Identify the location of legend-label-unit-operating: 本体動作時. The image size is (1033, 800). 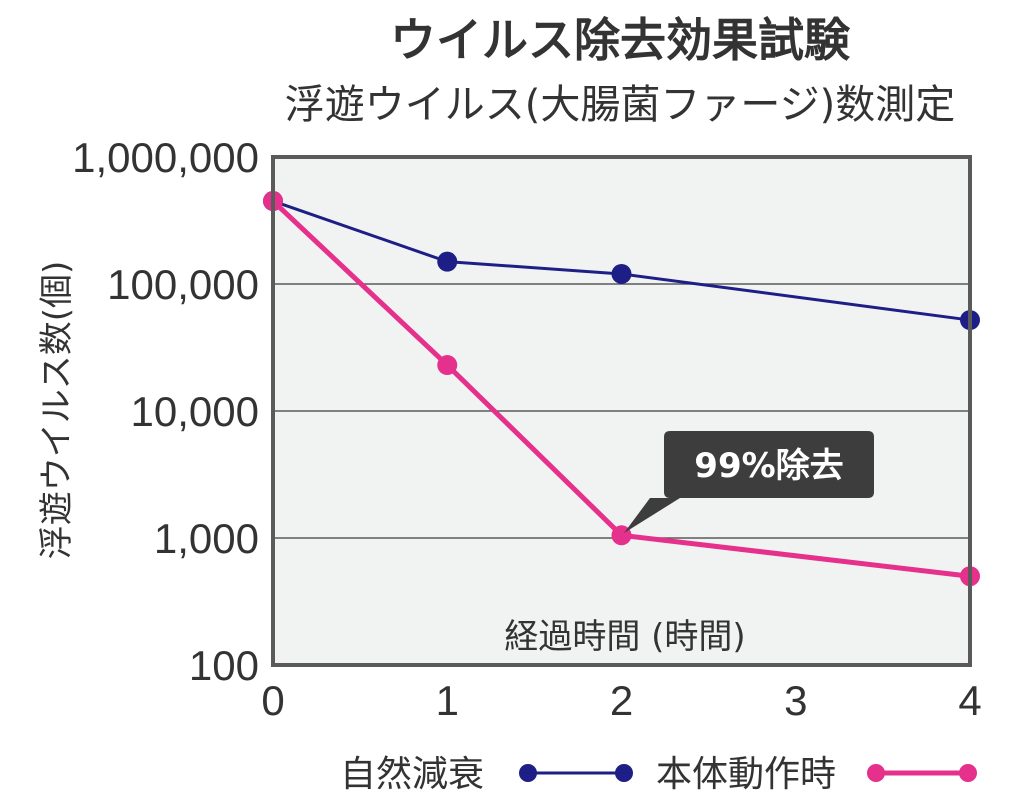
(746, 774).